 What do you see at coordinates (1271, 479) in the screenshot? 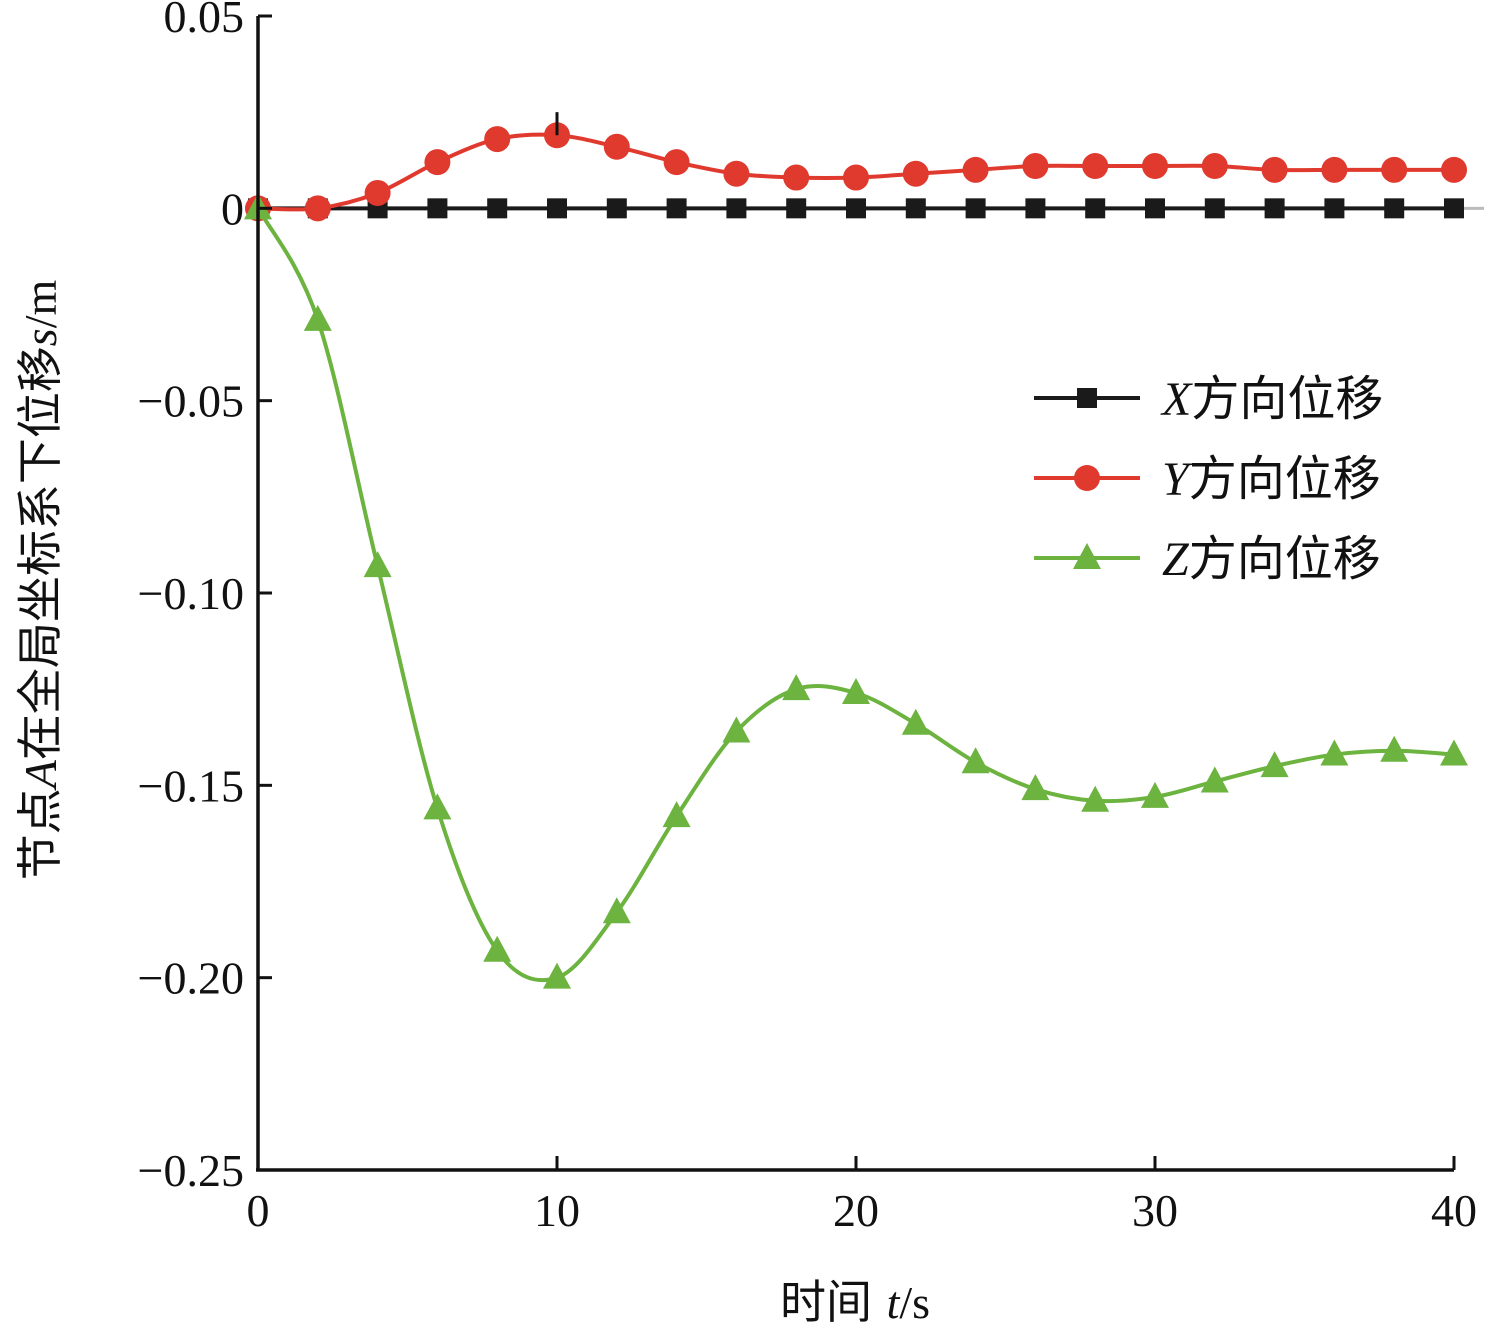
I see `legend-label: Y方向位移` at bounding box center [1271, 479].